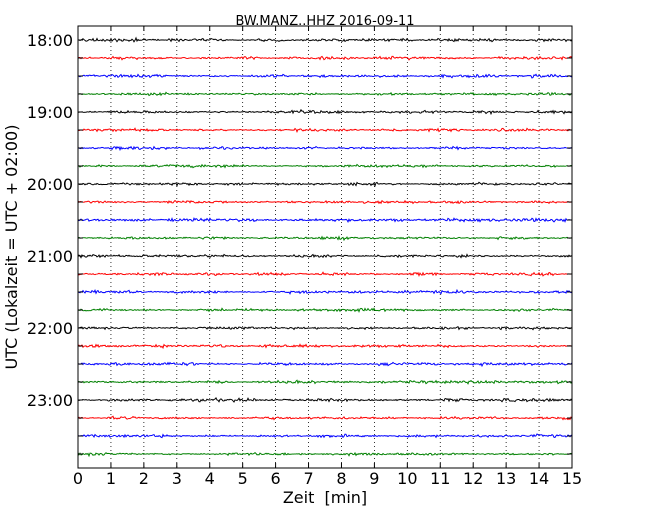  Describe the element at coordinates (325, 220) in the screenshot. I see `trace-row-2030` at that location.